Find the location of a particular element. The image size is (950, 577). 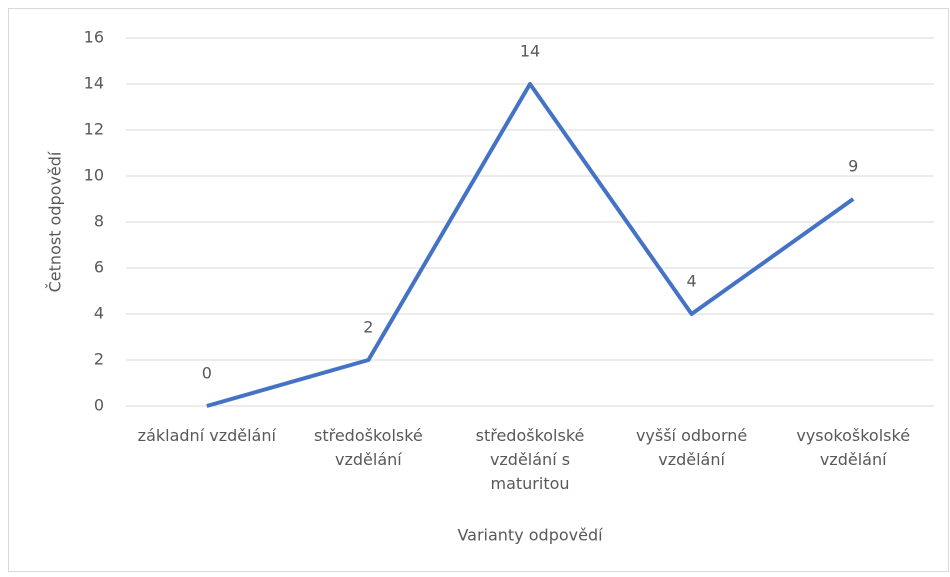

y-tick-label: 2 is located at coordinates (99, 359).